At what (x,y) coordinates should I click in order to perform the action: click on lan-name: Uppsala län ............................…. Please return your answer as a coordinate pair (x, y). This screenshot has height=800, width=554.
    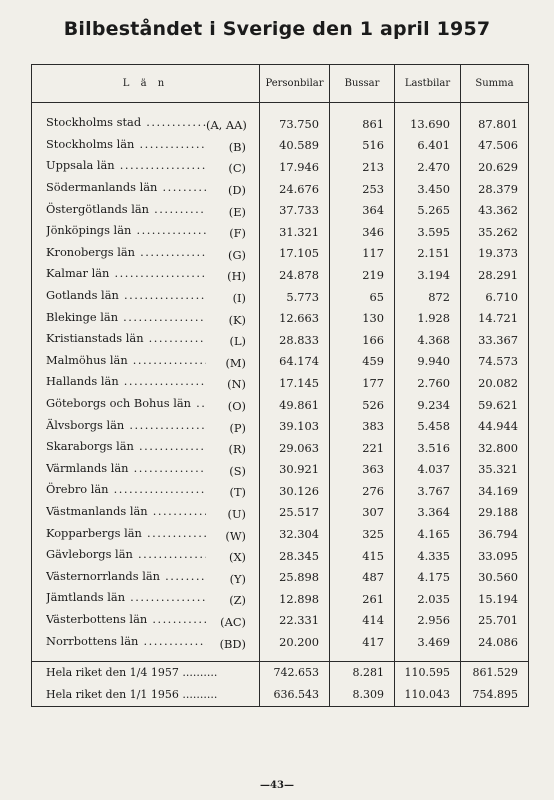
    Looking at the image, I should click on (126, 165).